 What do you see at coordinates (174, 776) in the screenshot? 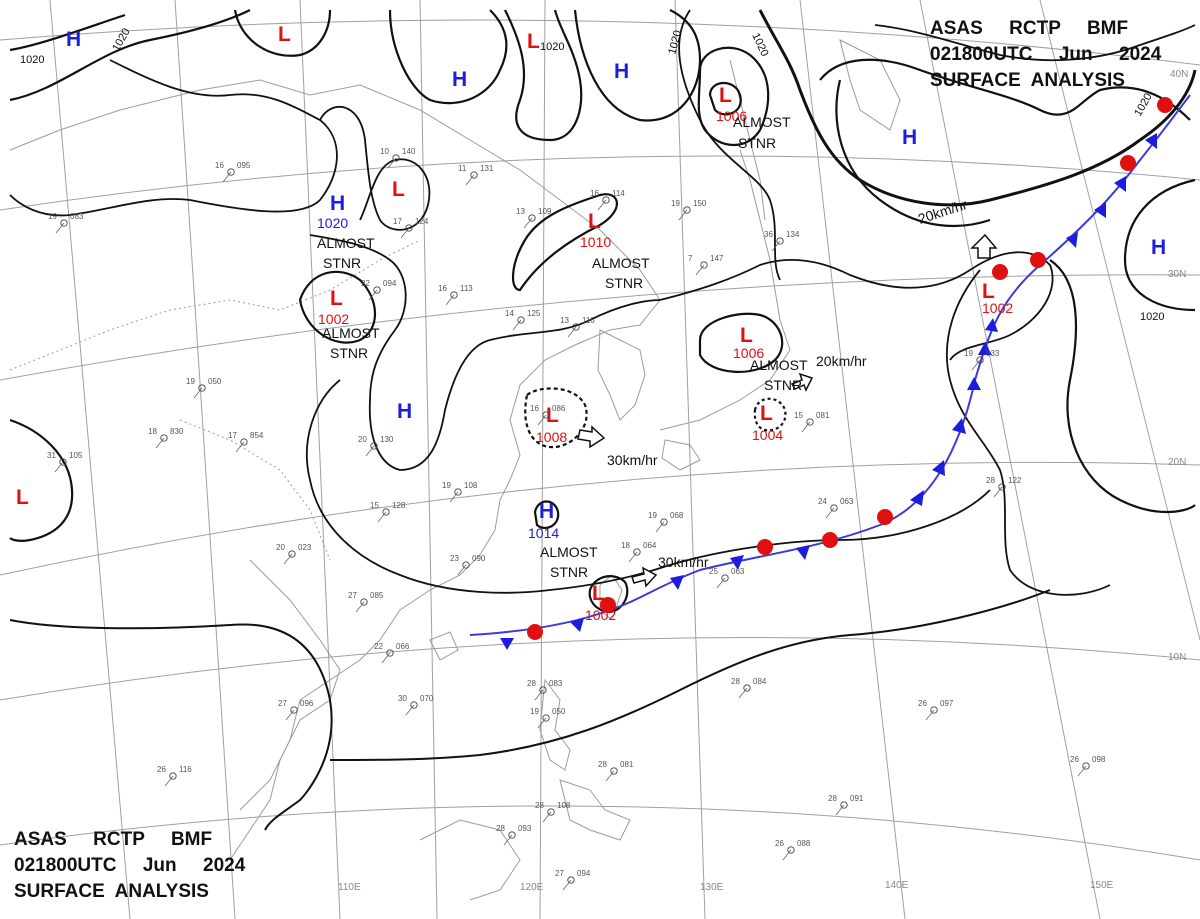
I see `station-plot: 26 116` at bounding box center [174, 776].